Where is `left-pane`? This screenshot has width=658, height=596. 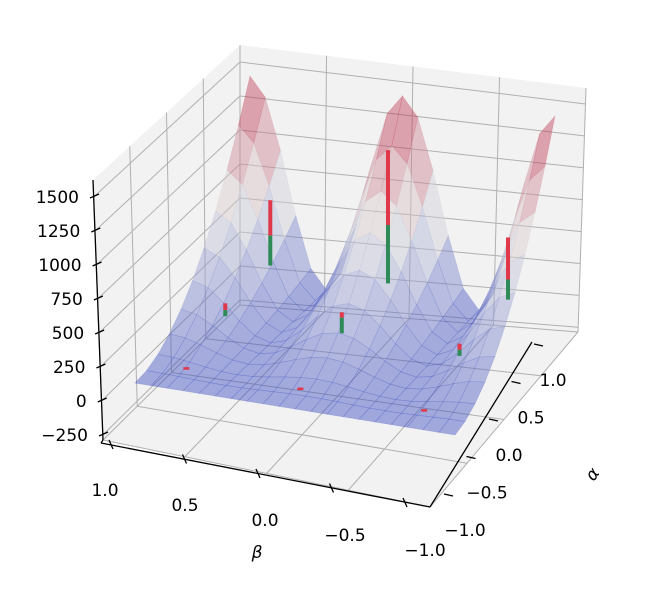
left-pane is located at coordinates (166, 242).